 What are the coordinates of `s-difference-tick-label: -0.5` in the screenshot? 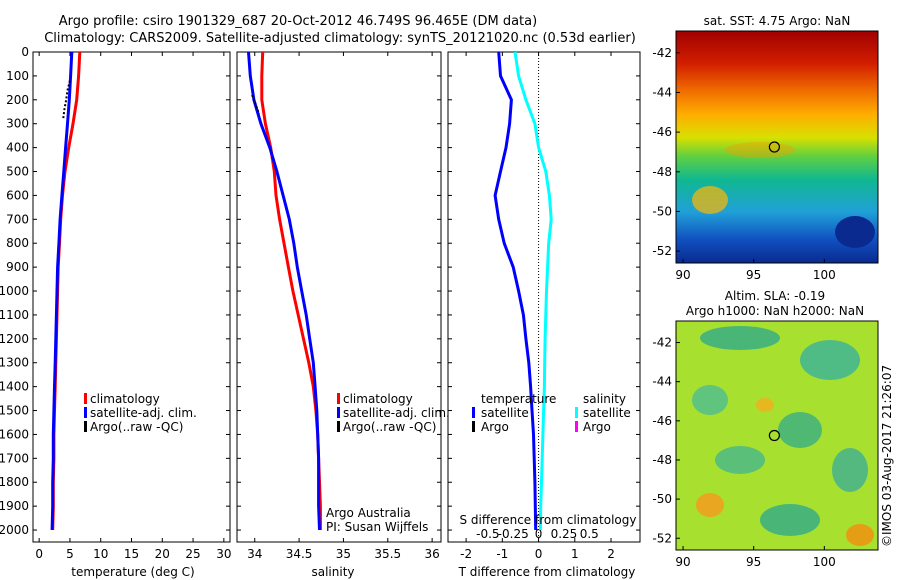 It's located at (487, 534).